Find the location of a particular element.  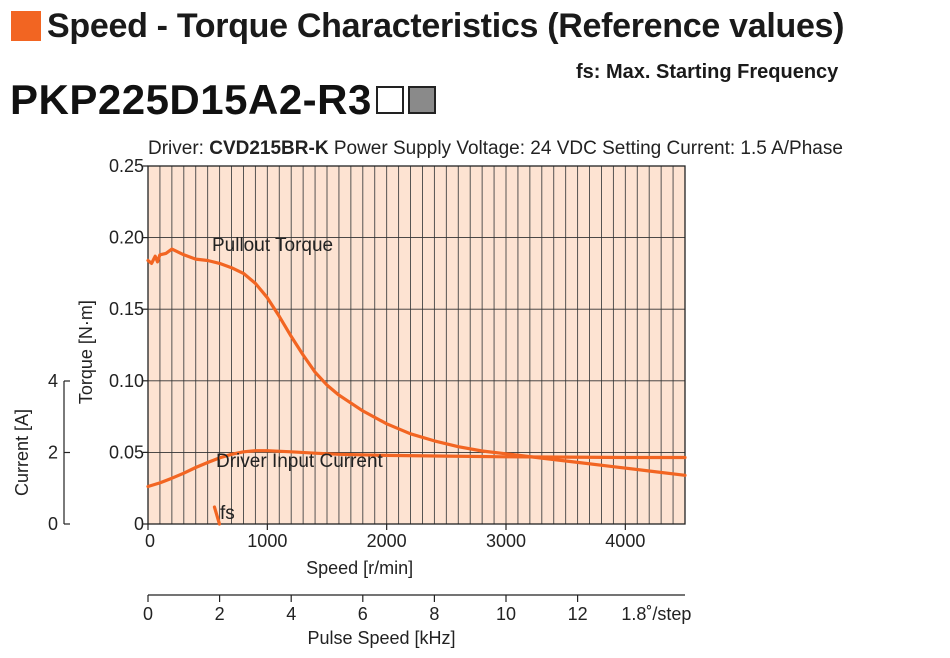

torque-axis-label: Torque [N·m] is located at coordinates (86, 352).